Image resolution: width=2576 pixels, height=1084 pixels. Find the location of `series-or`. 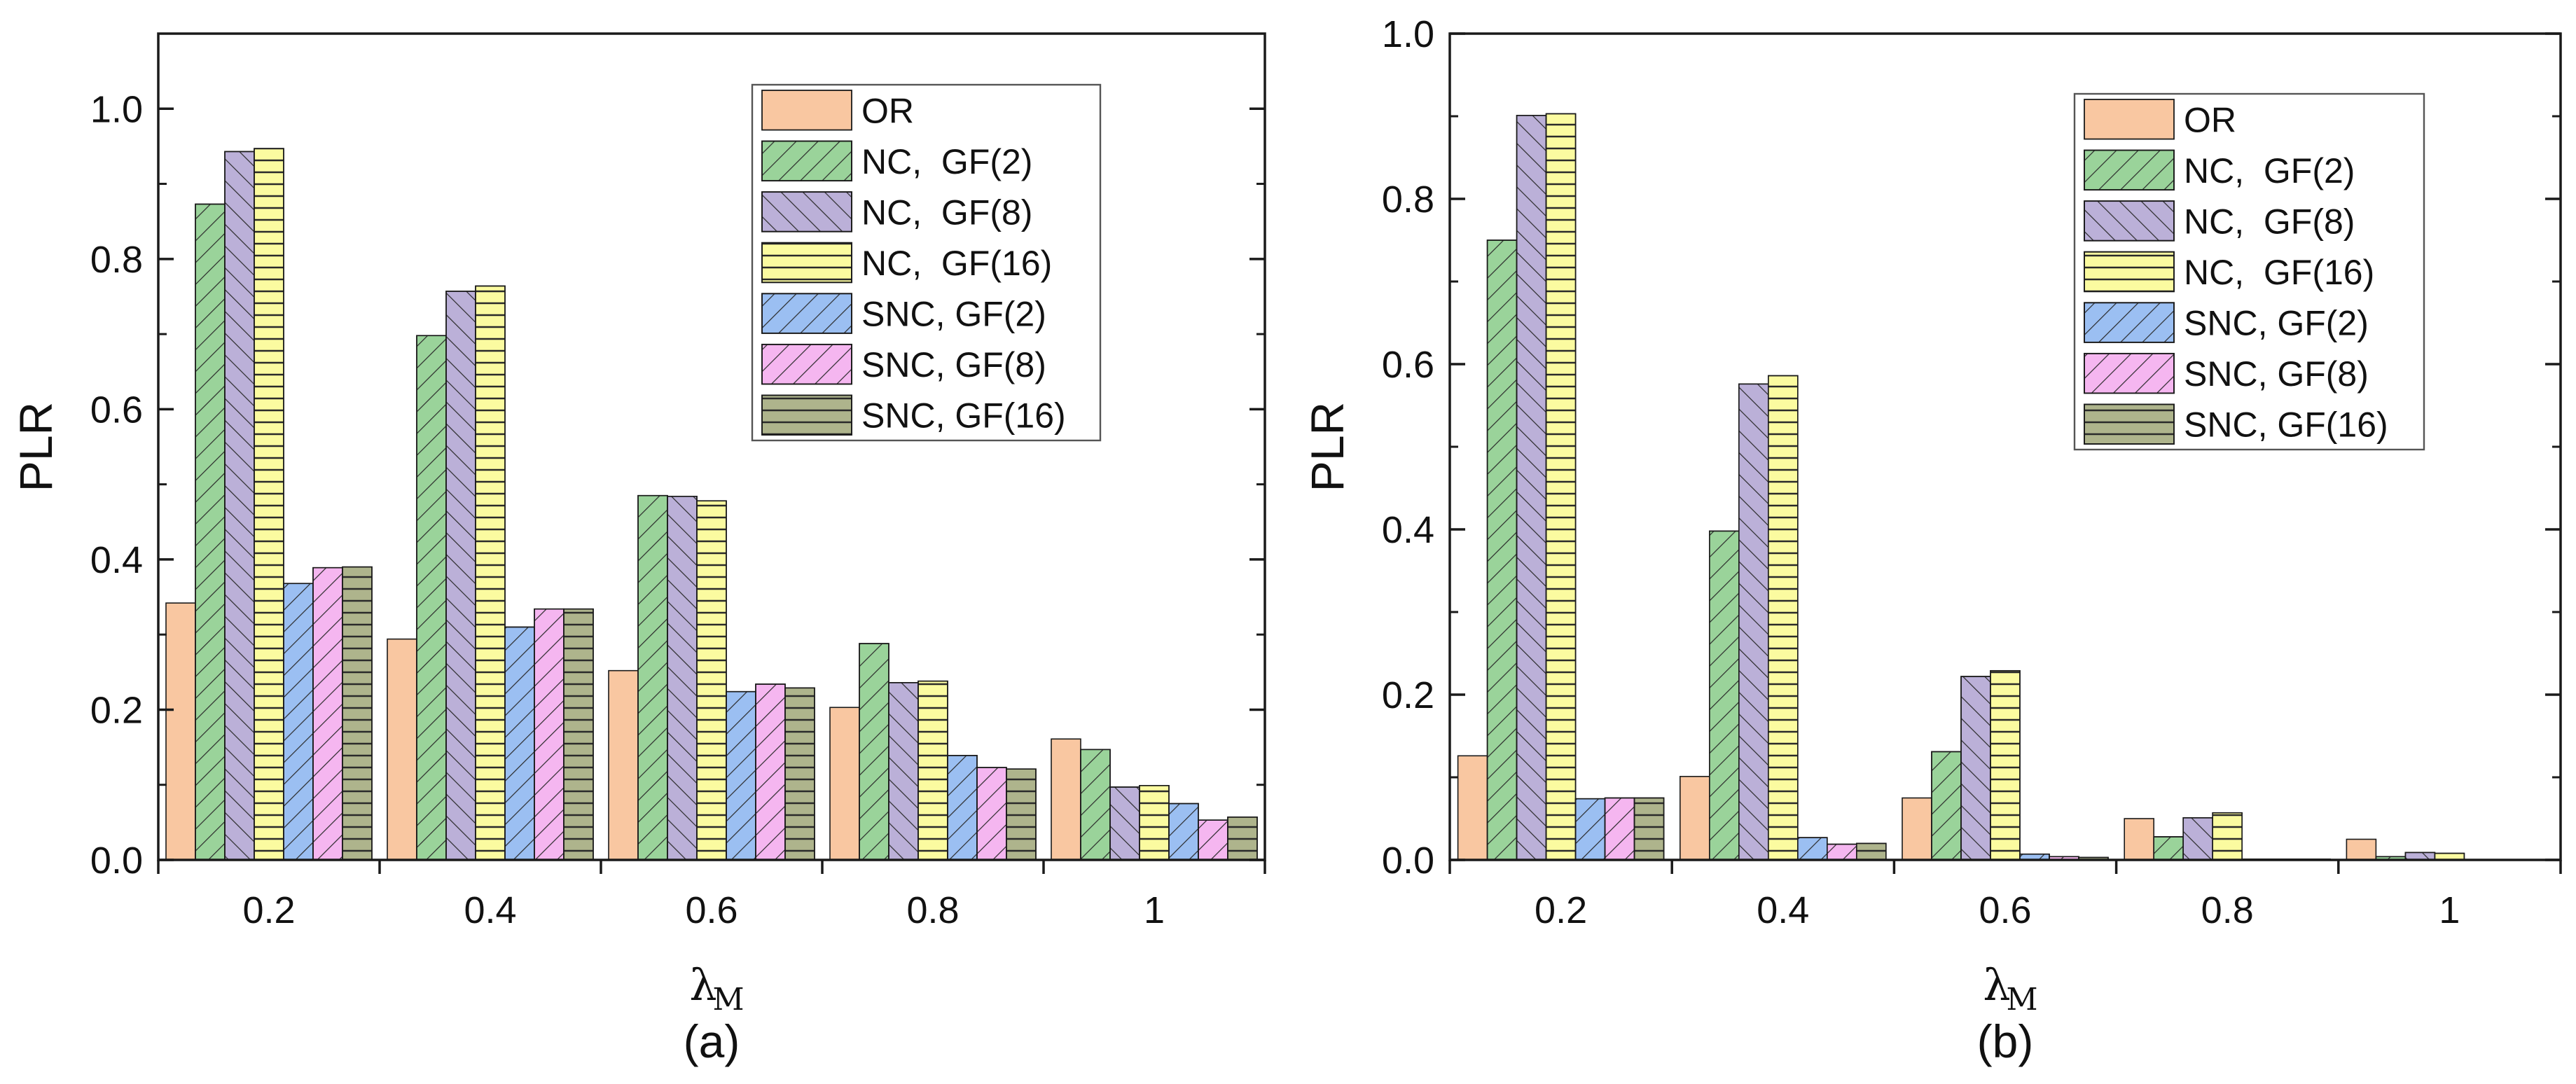

series-or is located at coordinates (623, 731).